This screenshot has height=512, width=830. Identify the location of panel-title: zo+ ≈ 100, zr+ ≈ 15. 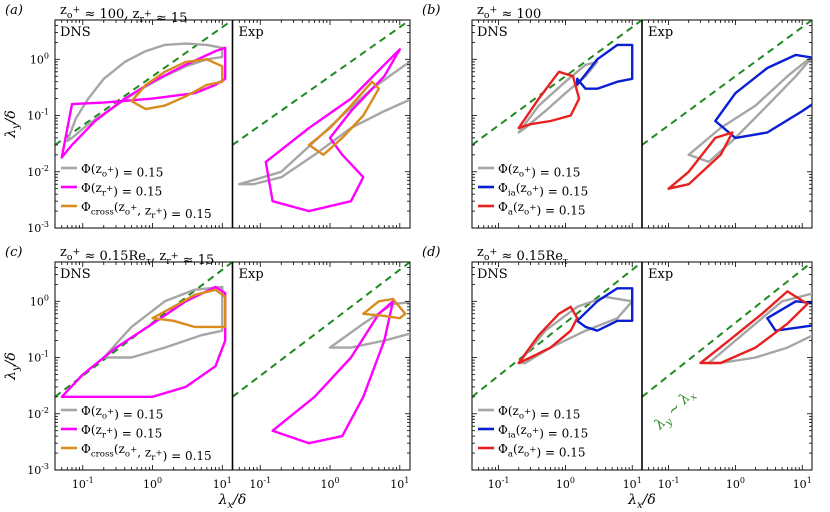
(123, 14).